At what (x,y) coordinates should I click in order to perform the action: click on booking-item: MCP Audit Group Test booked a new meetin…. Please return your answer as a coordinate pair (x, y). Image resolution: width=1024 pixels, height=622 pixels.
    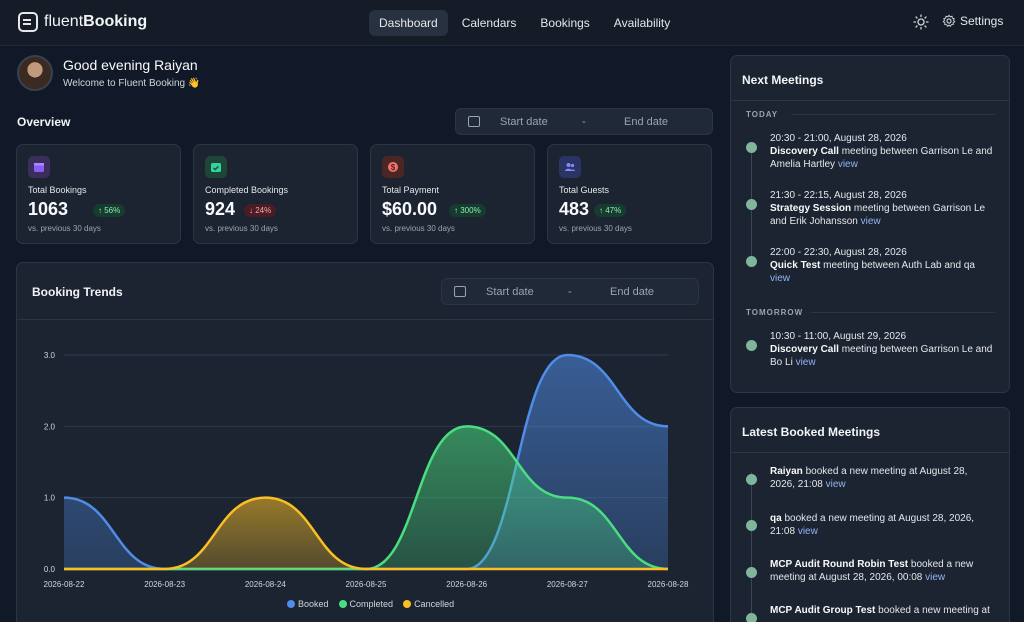
    Looking at the image, I should click on (880, 610).